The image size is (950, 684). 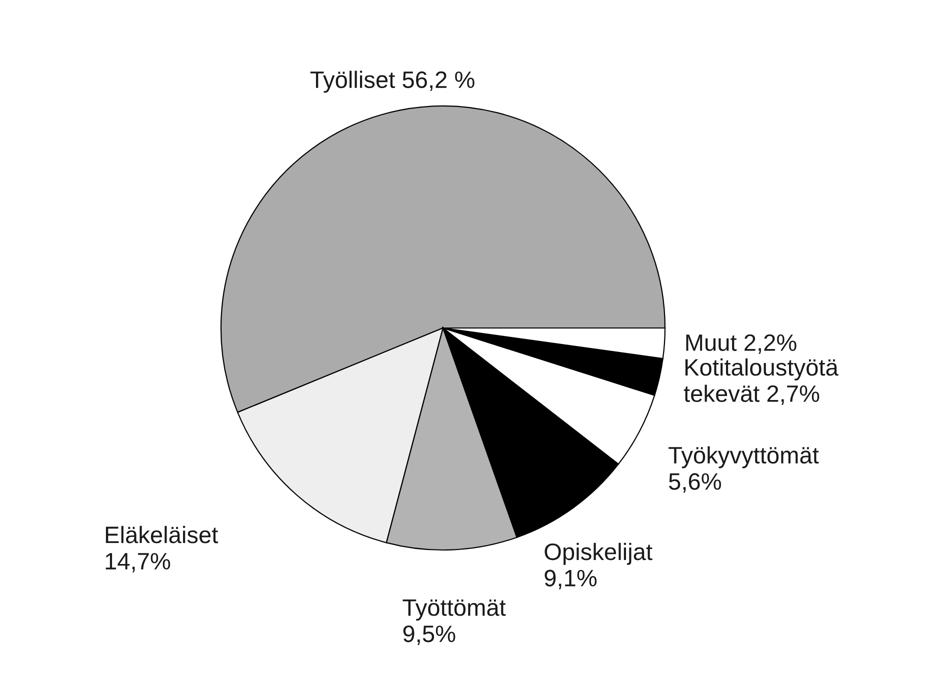 I want to click on slice-label: Eläkeläiset, so click(x=162, y=535).